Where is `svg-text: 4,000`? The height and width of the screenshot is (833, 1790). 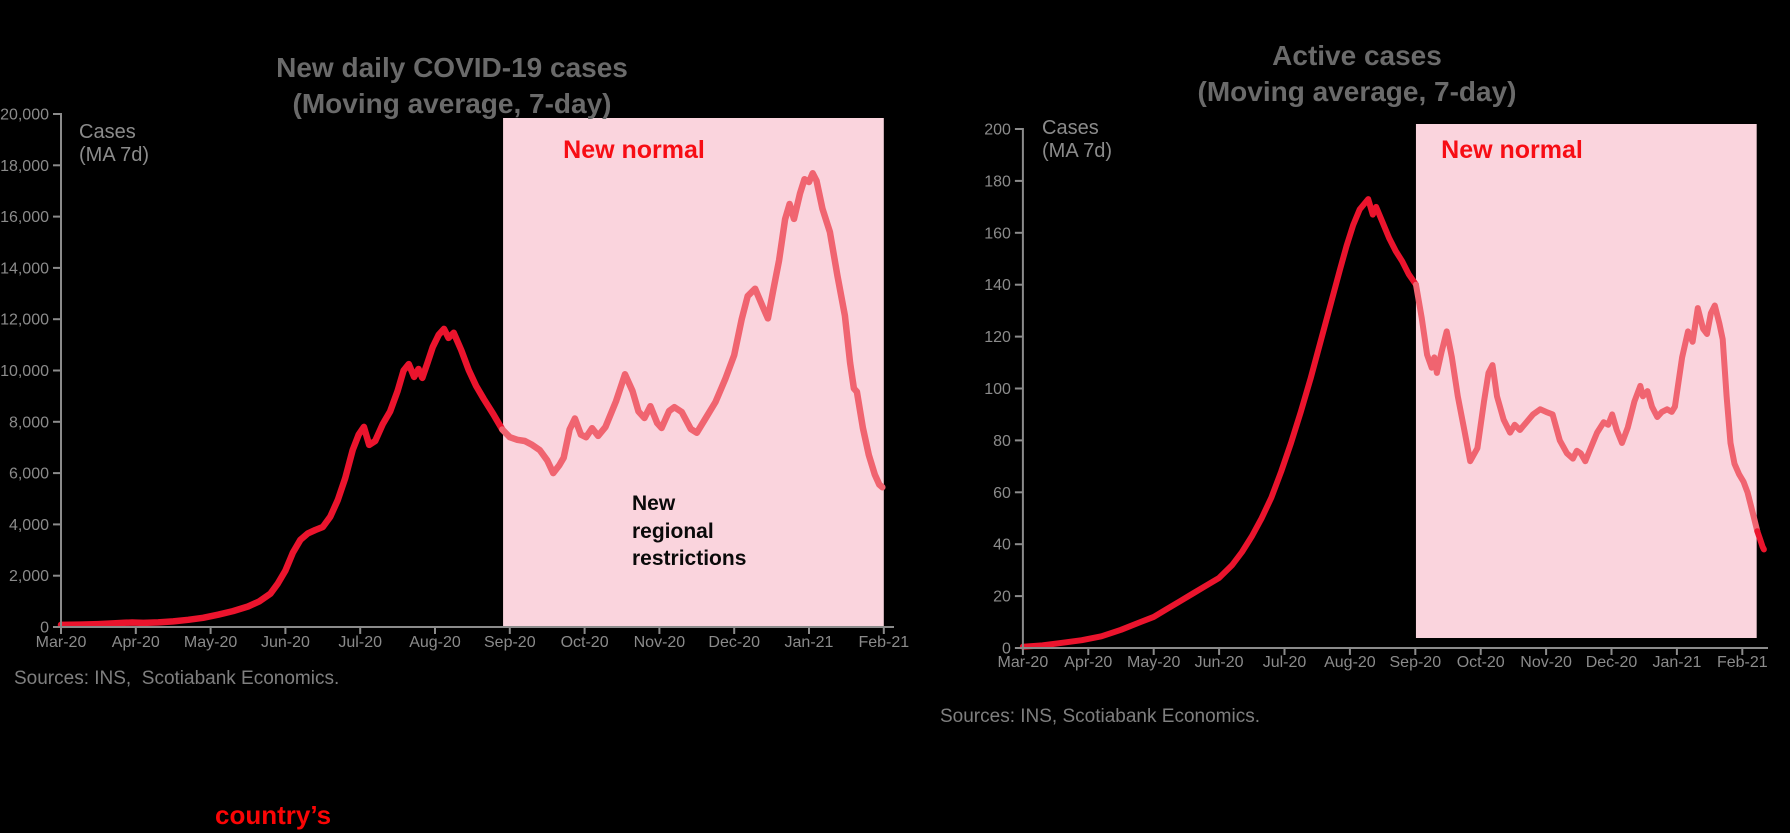
svg-text: 4,000 is located at coordinates (29, 525).